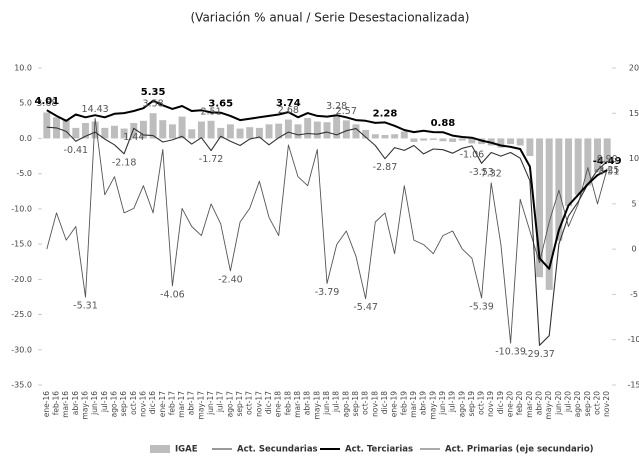  I want to click on x-tick-label: oct-18, so click(365, 403).